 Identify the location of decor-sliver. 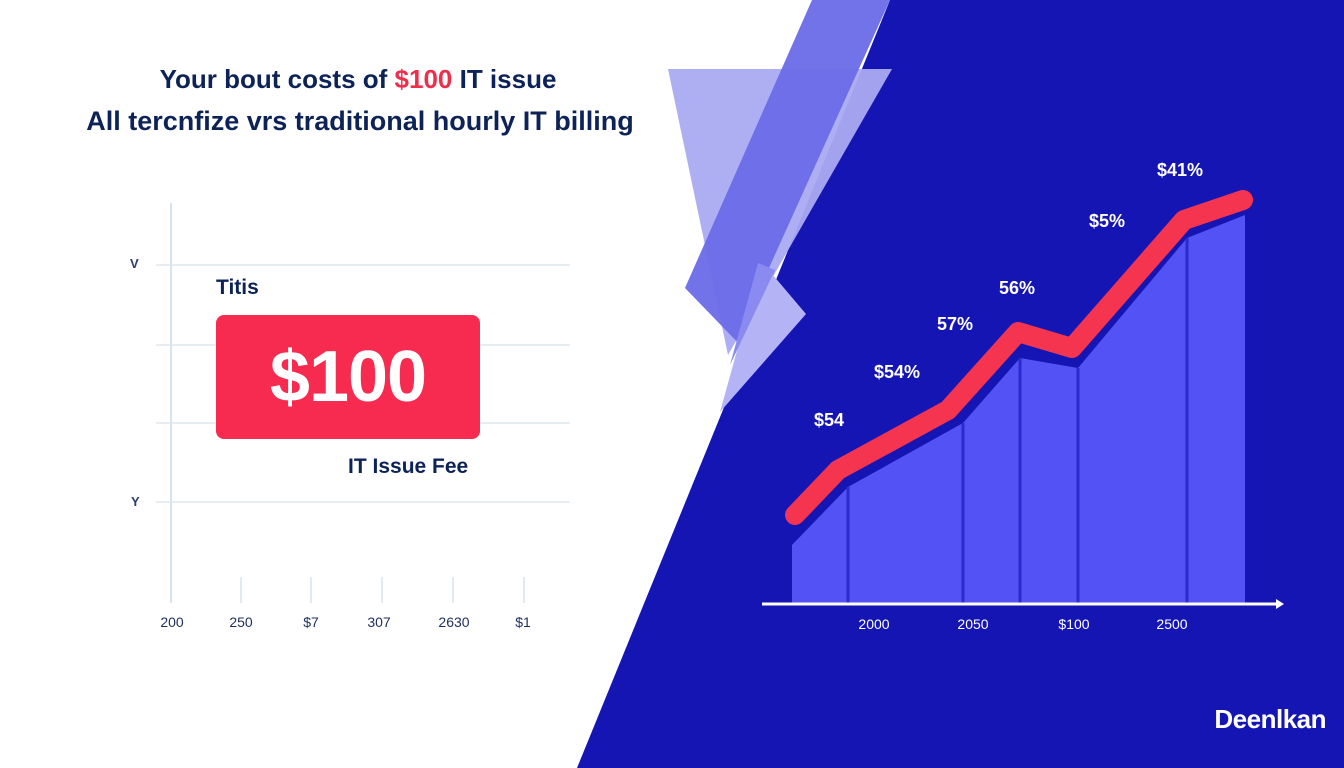
(752, 314).